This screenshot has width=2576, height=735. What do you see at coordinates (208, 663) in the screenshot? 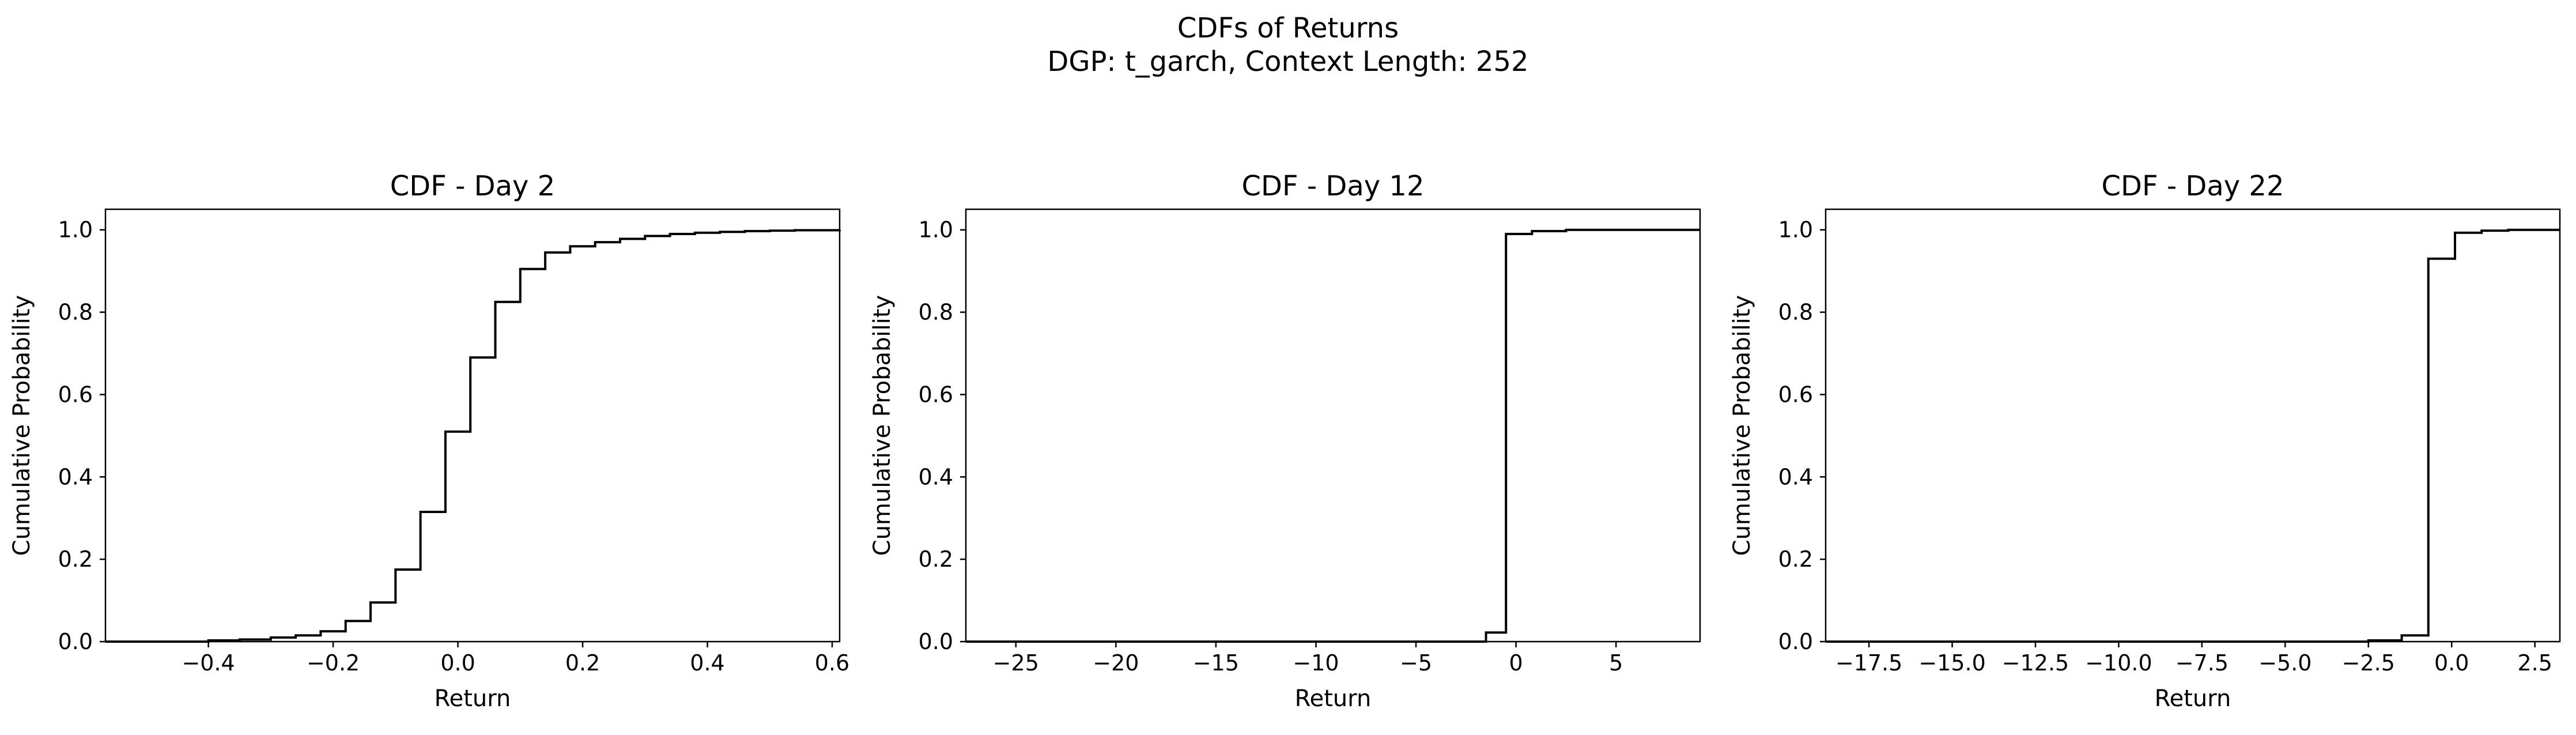
I see `x-tick-label: −0.4` at bounding box center [208, 663].